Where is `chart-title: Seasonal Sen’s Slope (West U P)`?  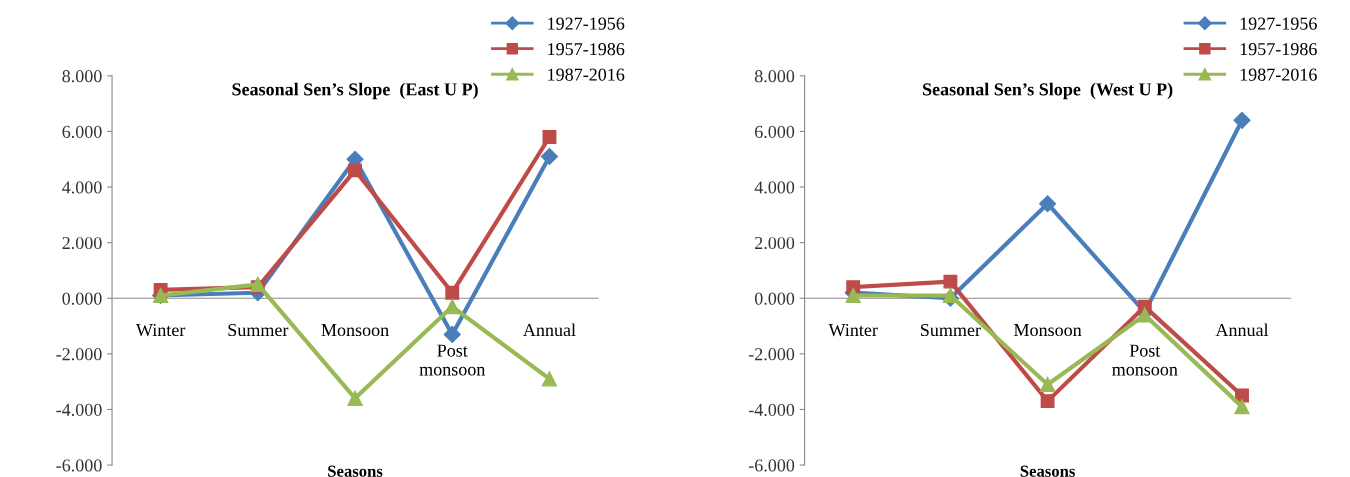 chart-title: Seasonal Sen’s Slope (West U P) is located at coordinates (1048, 91).